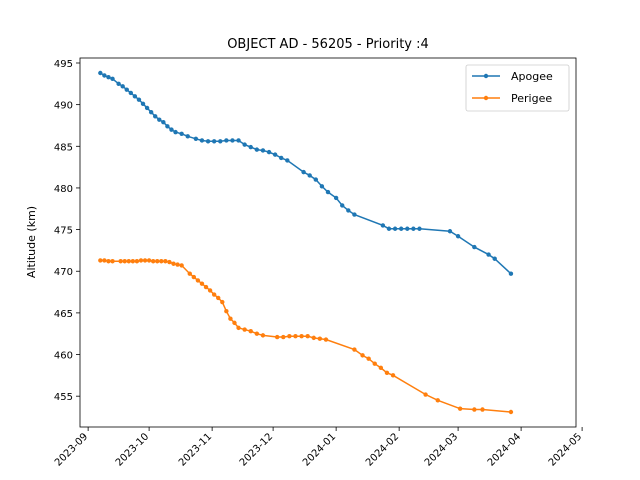 Image resolution: width=640 pixels, height=480 pixels. What do you see at coordinates (67, 231) in the screenshot?
I see `y-axis: 455 460 465 470 475 480 485 490 495` at bounding box center [67, 231].